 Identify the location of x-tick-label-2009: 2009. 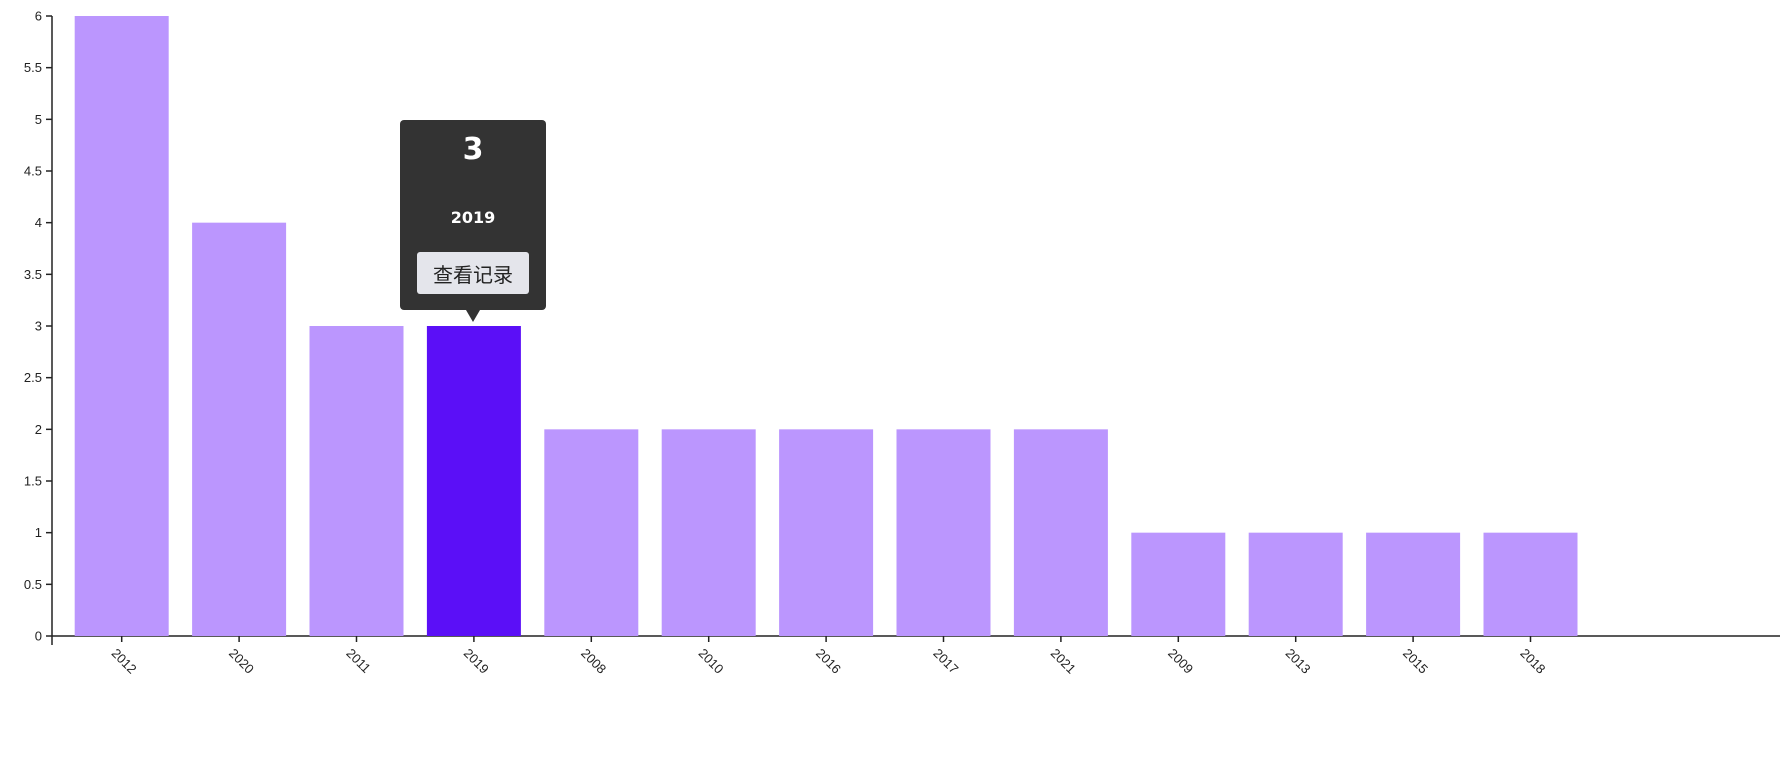
(1180, 661).